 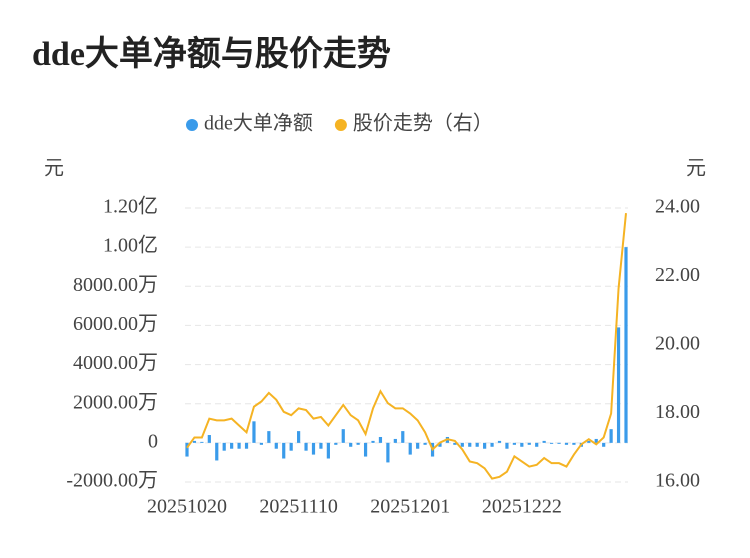 What do you see at coordinates (153, 441) in the screenshot?
I see `y-tick-label: 0` at bounding box center [153, 441].